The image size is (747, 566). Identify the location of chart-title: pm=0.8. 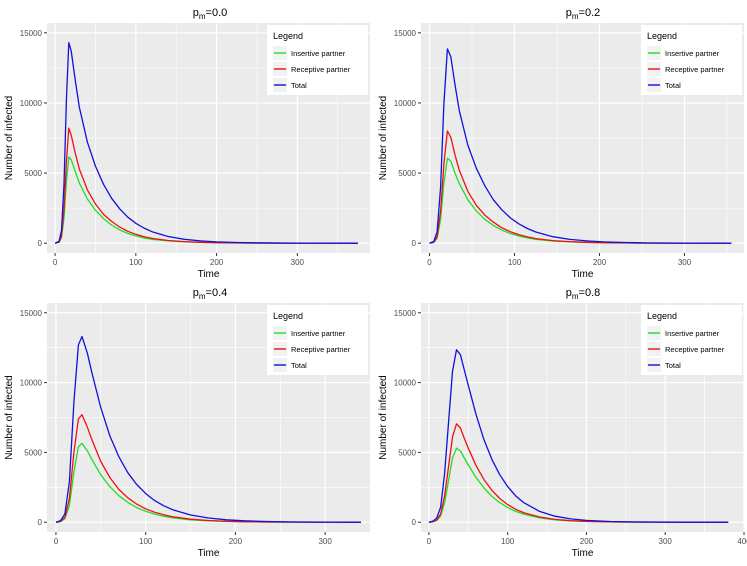
(583, 294).